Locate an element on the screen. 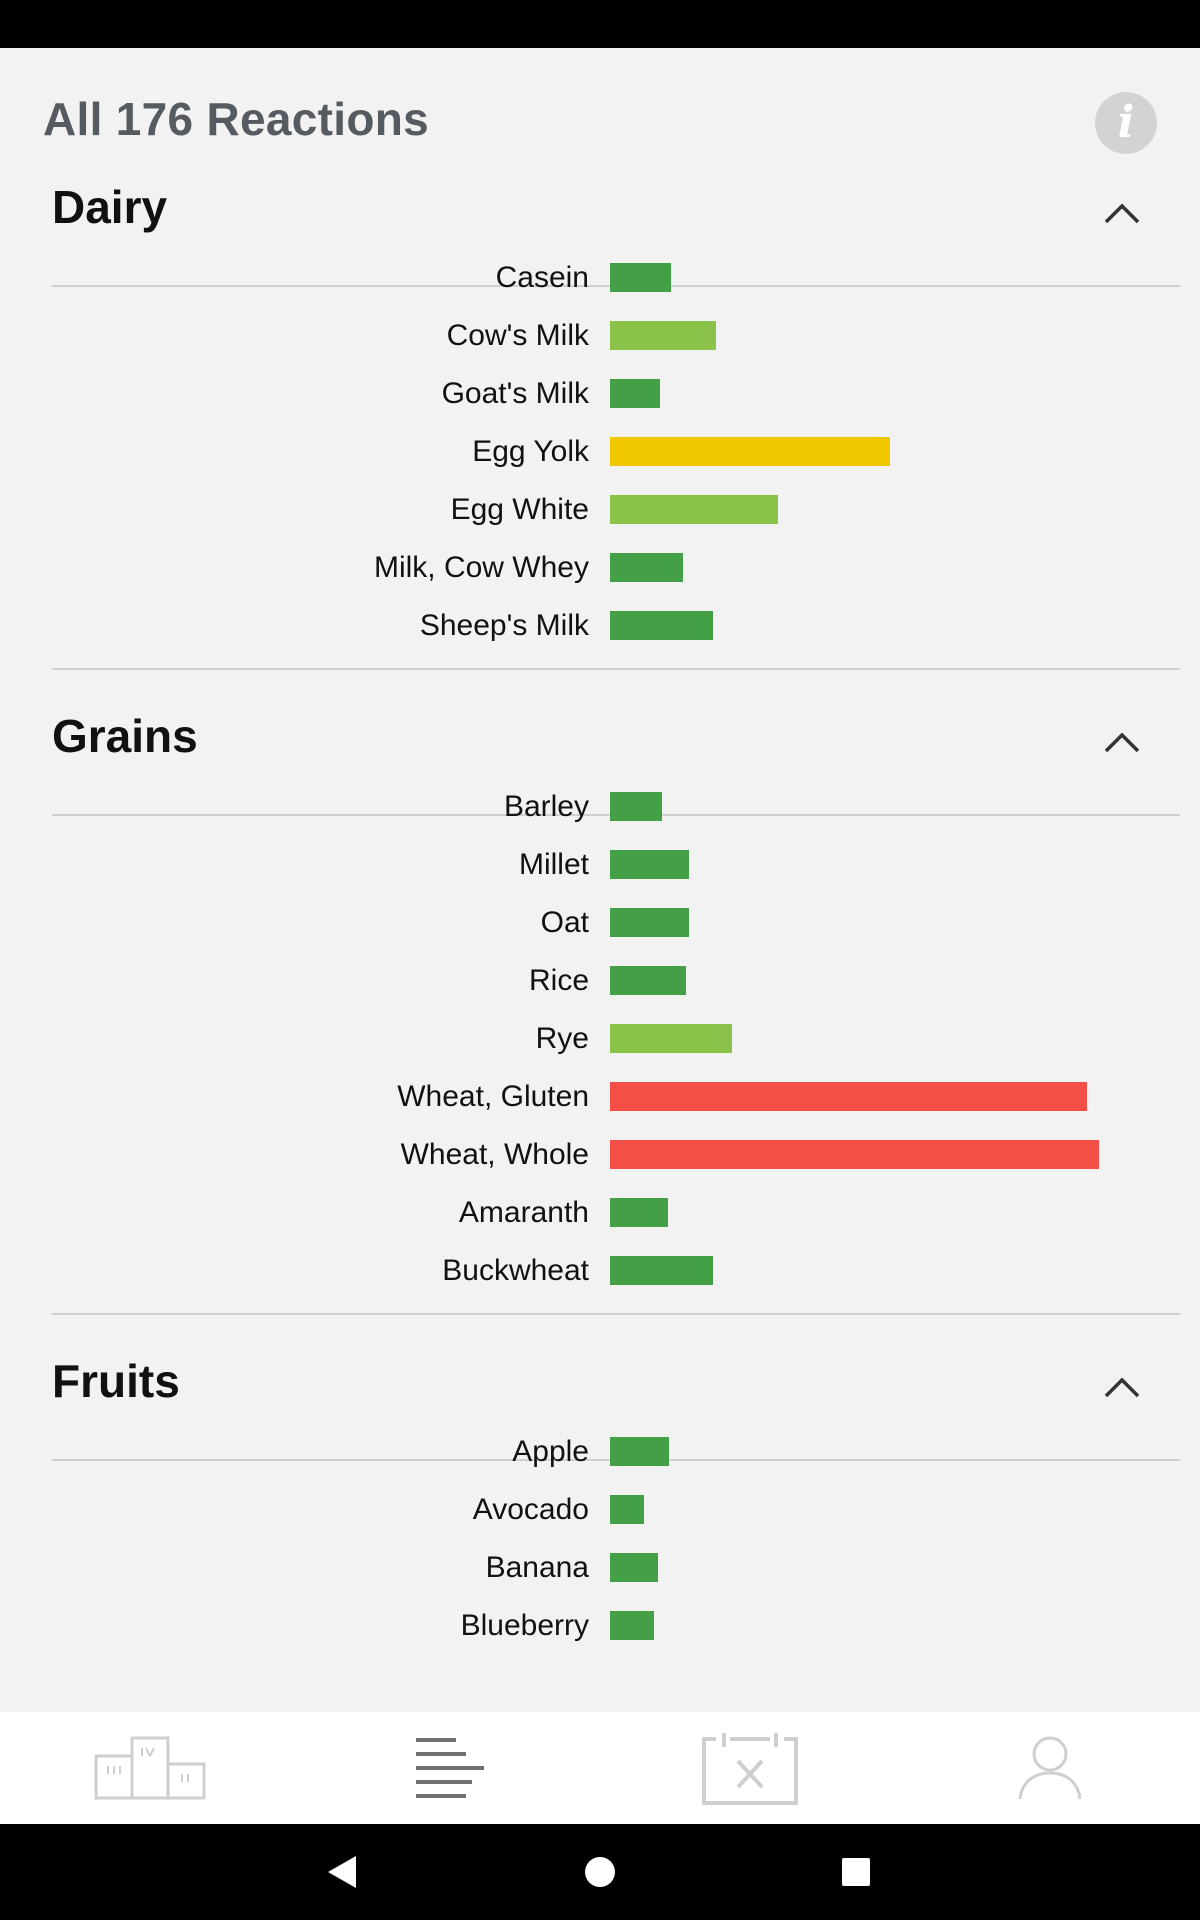  back-button is located at coordinates (342, 1872).